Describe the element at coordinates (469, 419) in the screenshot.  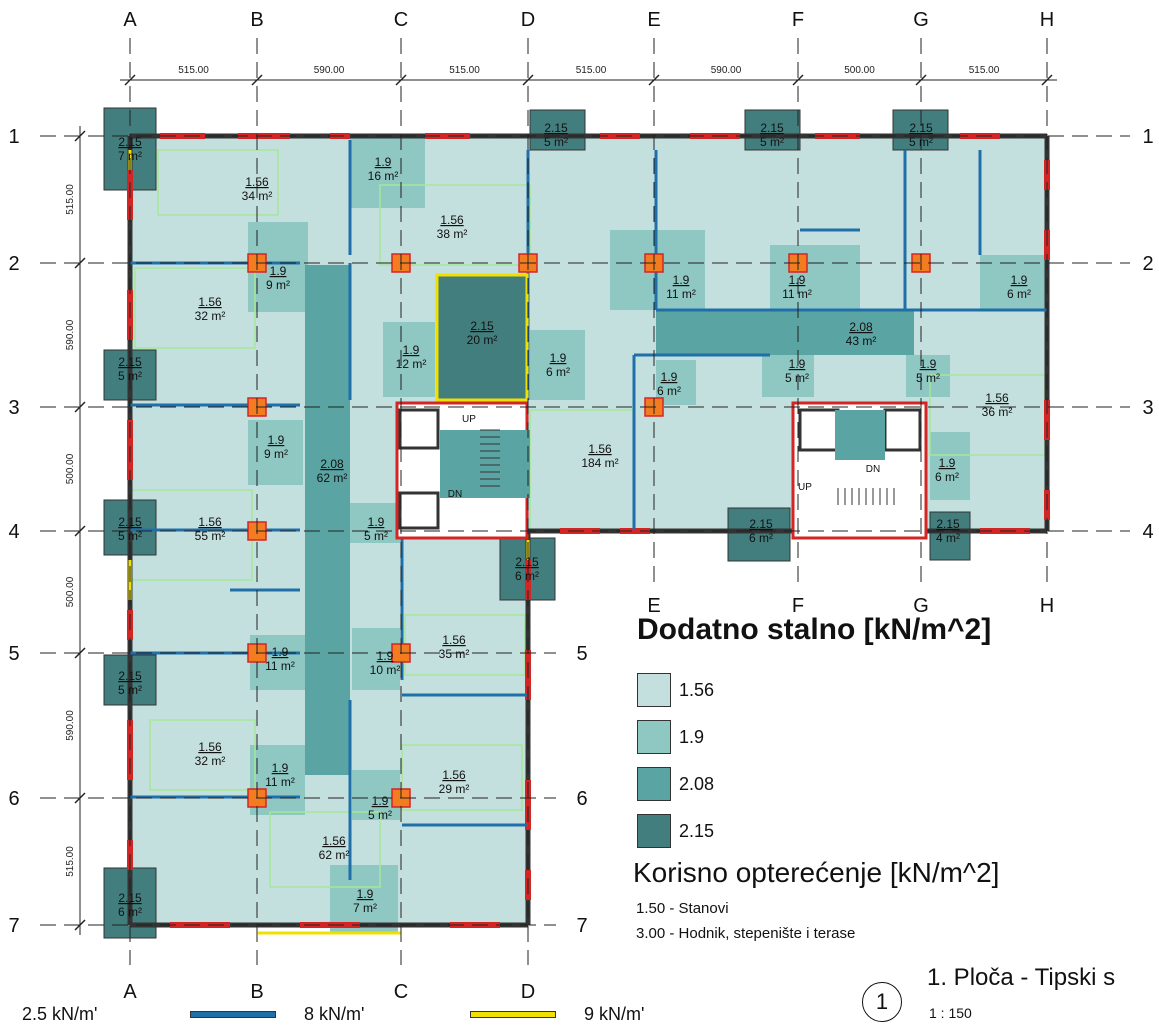
I see `stair-up-label: UP` at that location.